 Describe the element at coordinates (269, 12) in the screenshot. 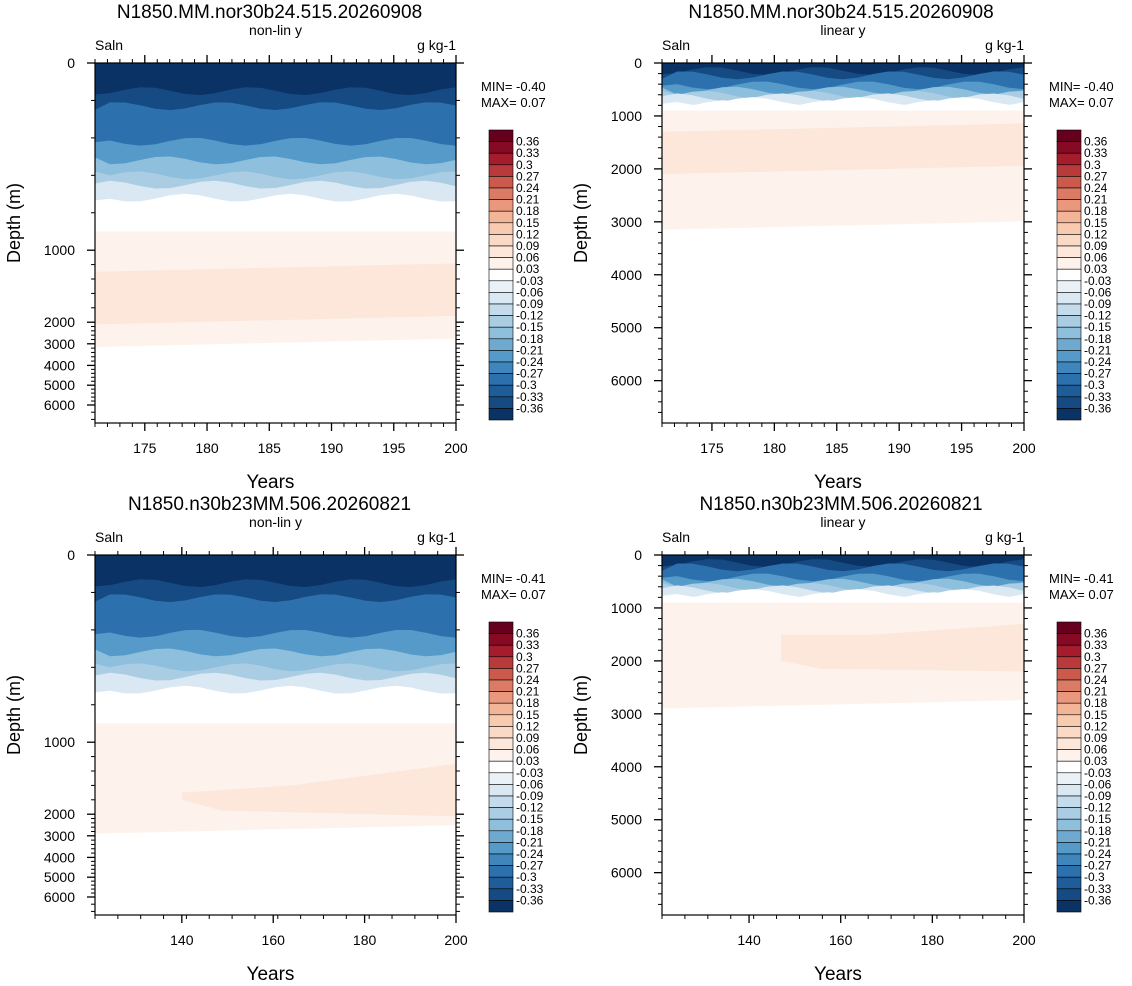

I see `chart-title: N1850.MM.nor30b24.515.20260908` at that location.